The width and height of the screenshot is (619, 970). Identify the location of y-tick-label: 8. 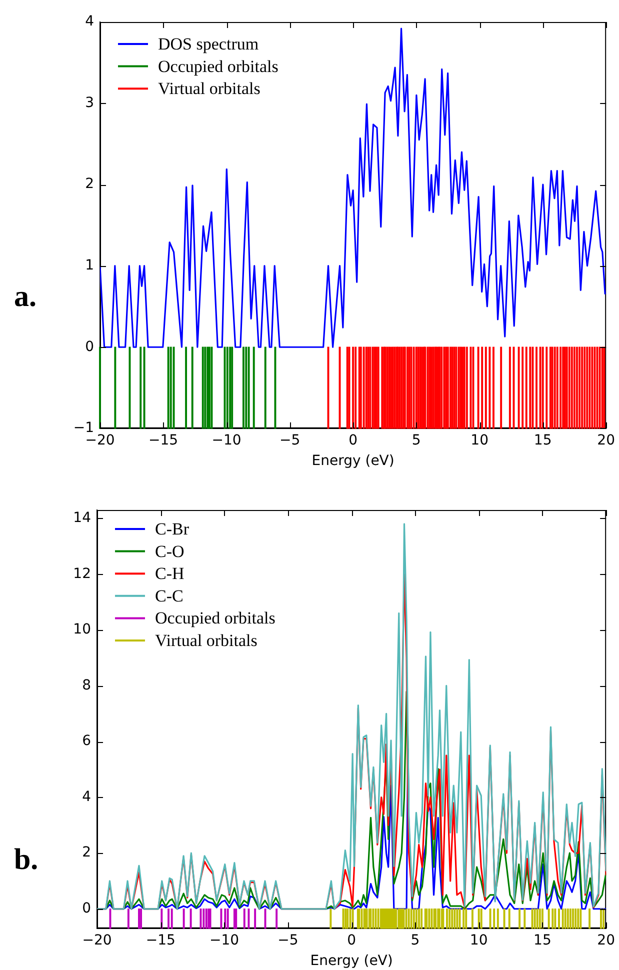
(86, 685).